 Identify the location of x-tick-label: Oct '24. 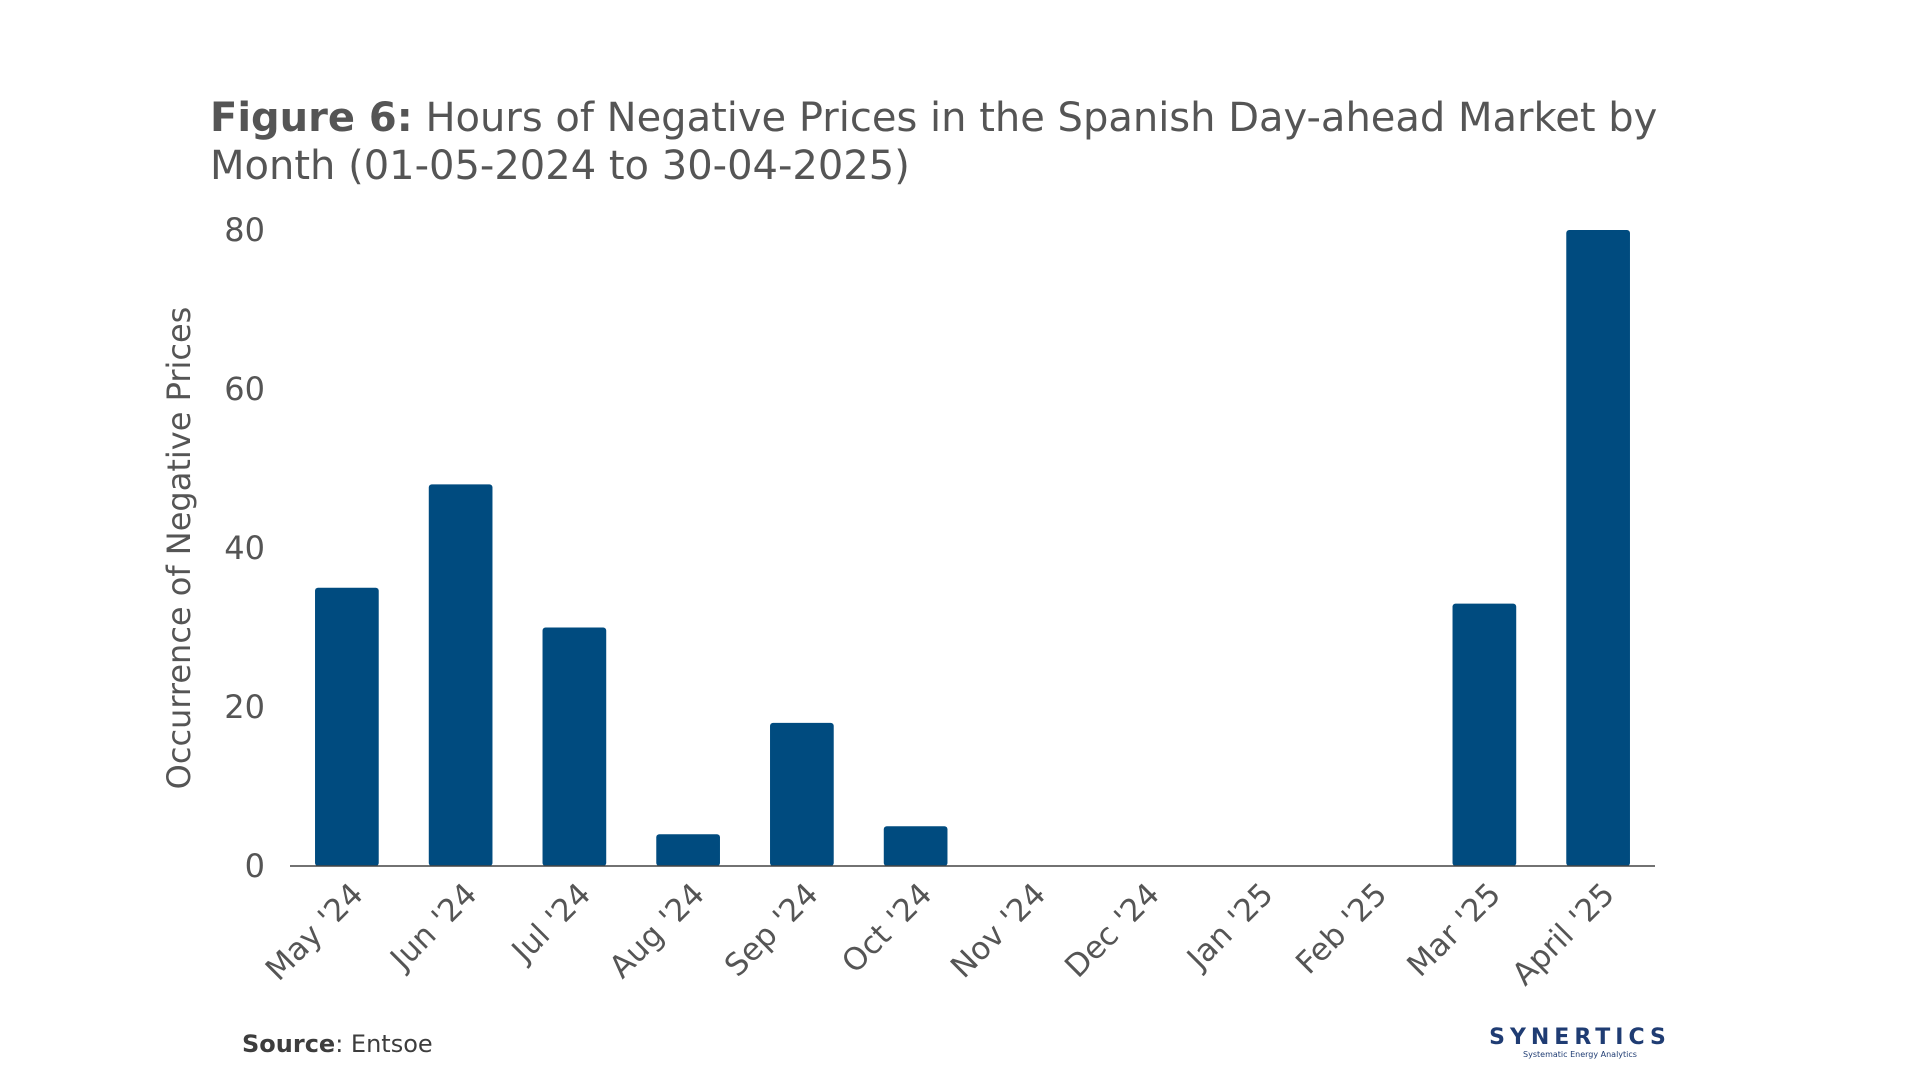
(887, 928).